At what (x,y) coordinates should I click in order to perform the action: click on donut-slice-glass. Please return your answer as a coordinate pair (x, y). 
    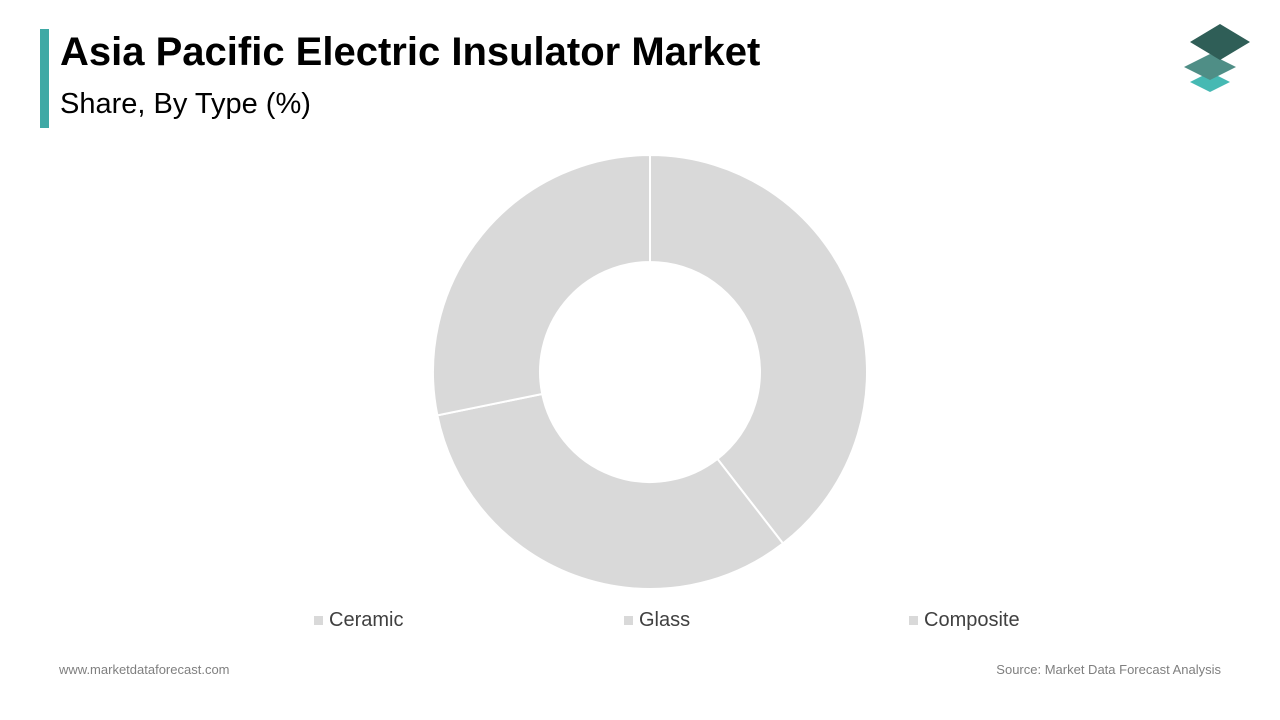
    Looking at the image, I should click on (610, 491).